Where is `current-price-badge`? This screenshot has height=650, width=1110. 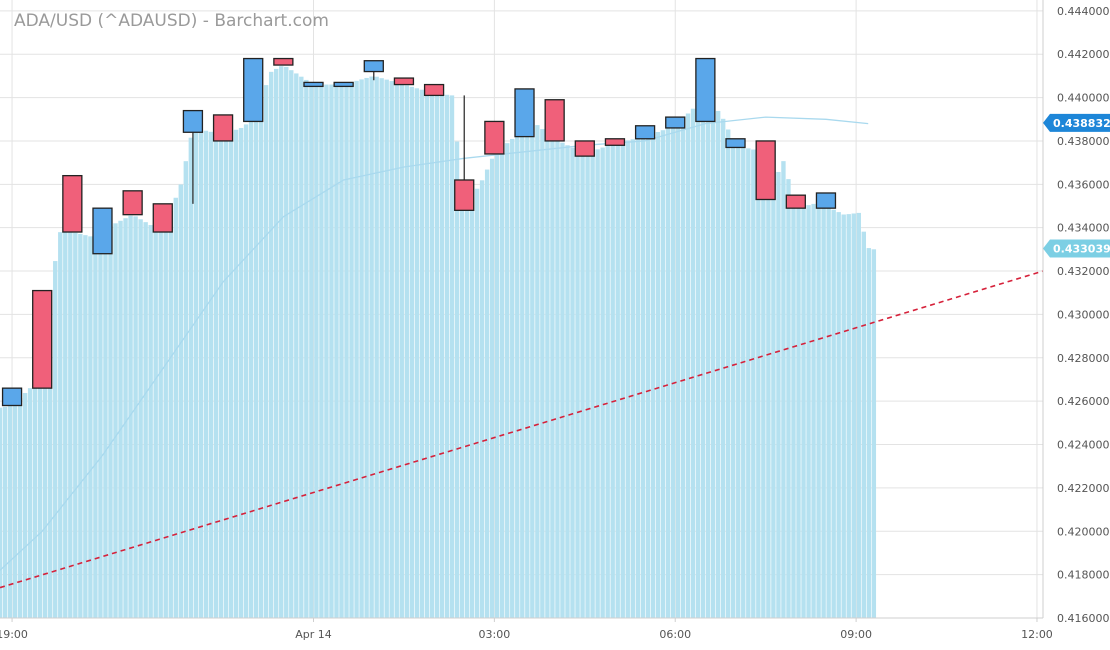 current-price-badge is located at coordinates (1076, 122).